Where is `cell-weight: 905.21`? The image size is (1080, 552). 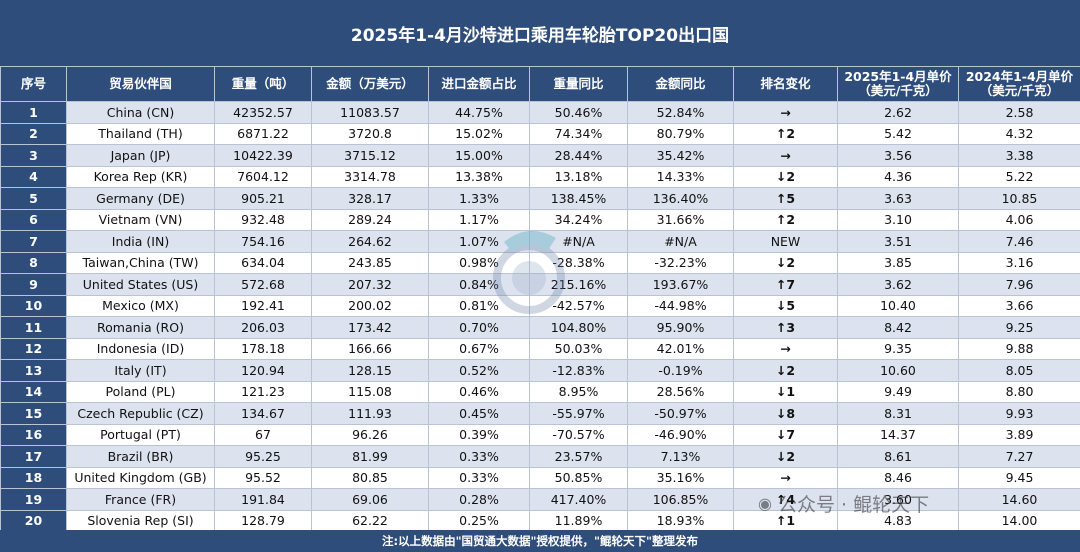 cell-weight: 905.21 is located at coordinates (263, 198).